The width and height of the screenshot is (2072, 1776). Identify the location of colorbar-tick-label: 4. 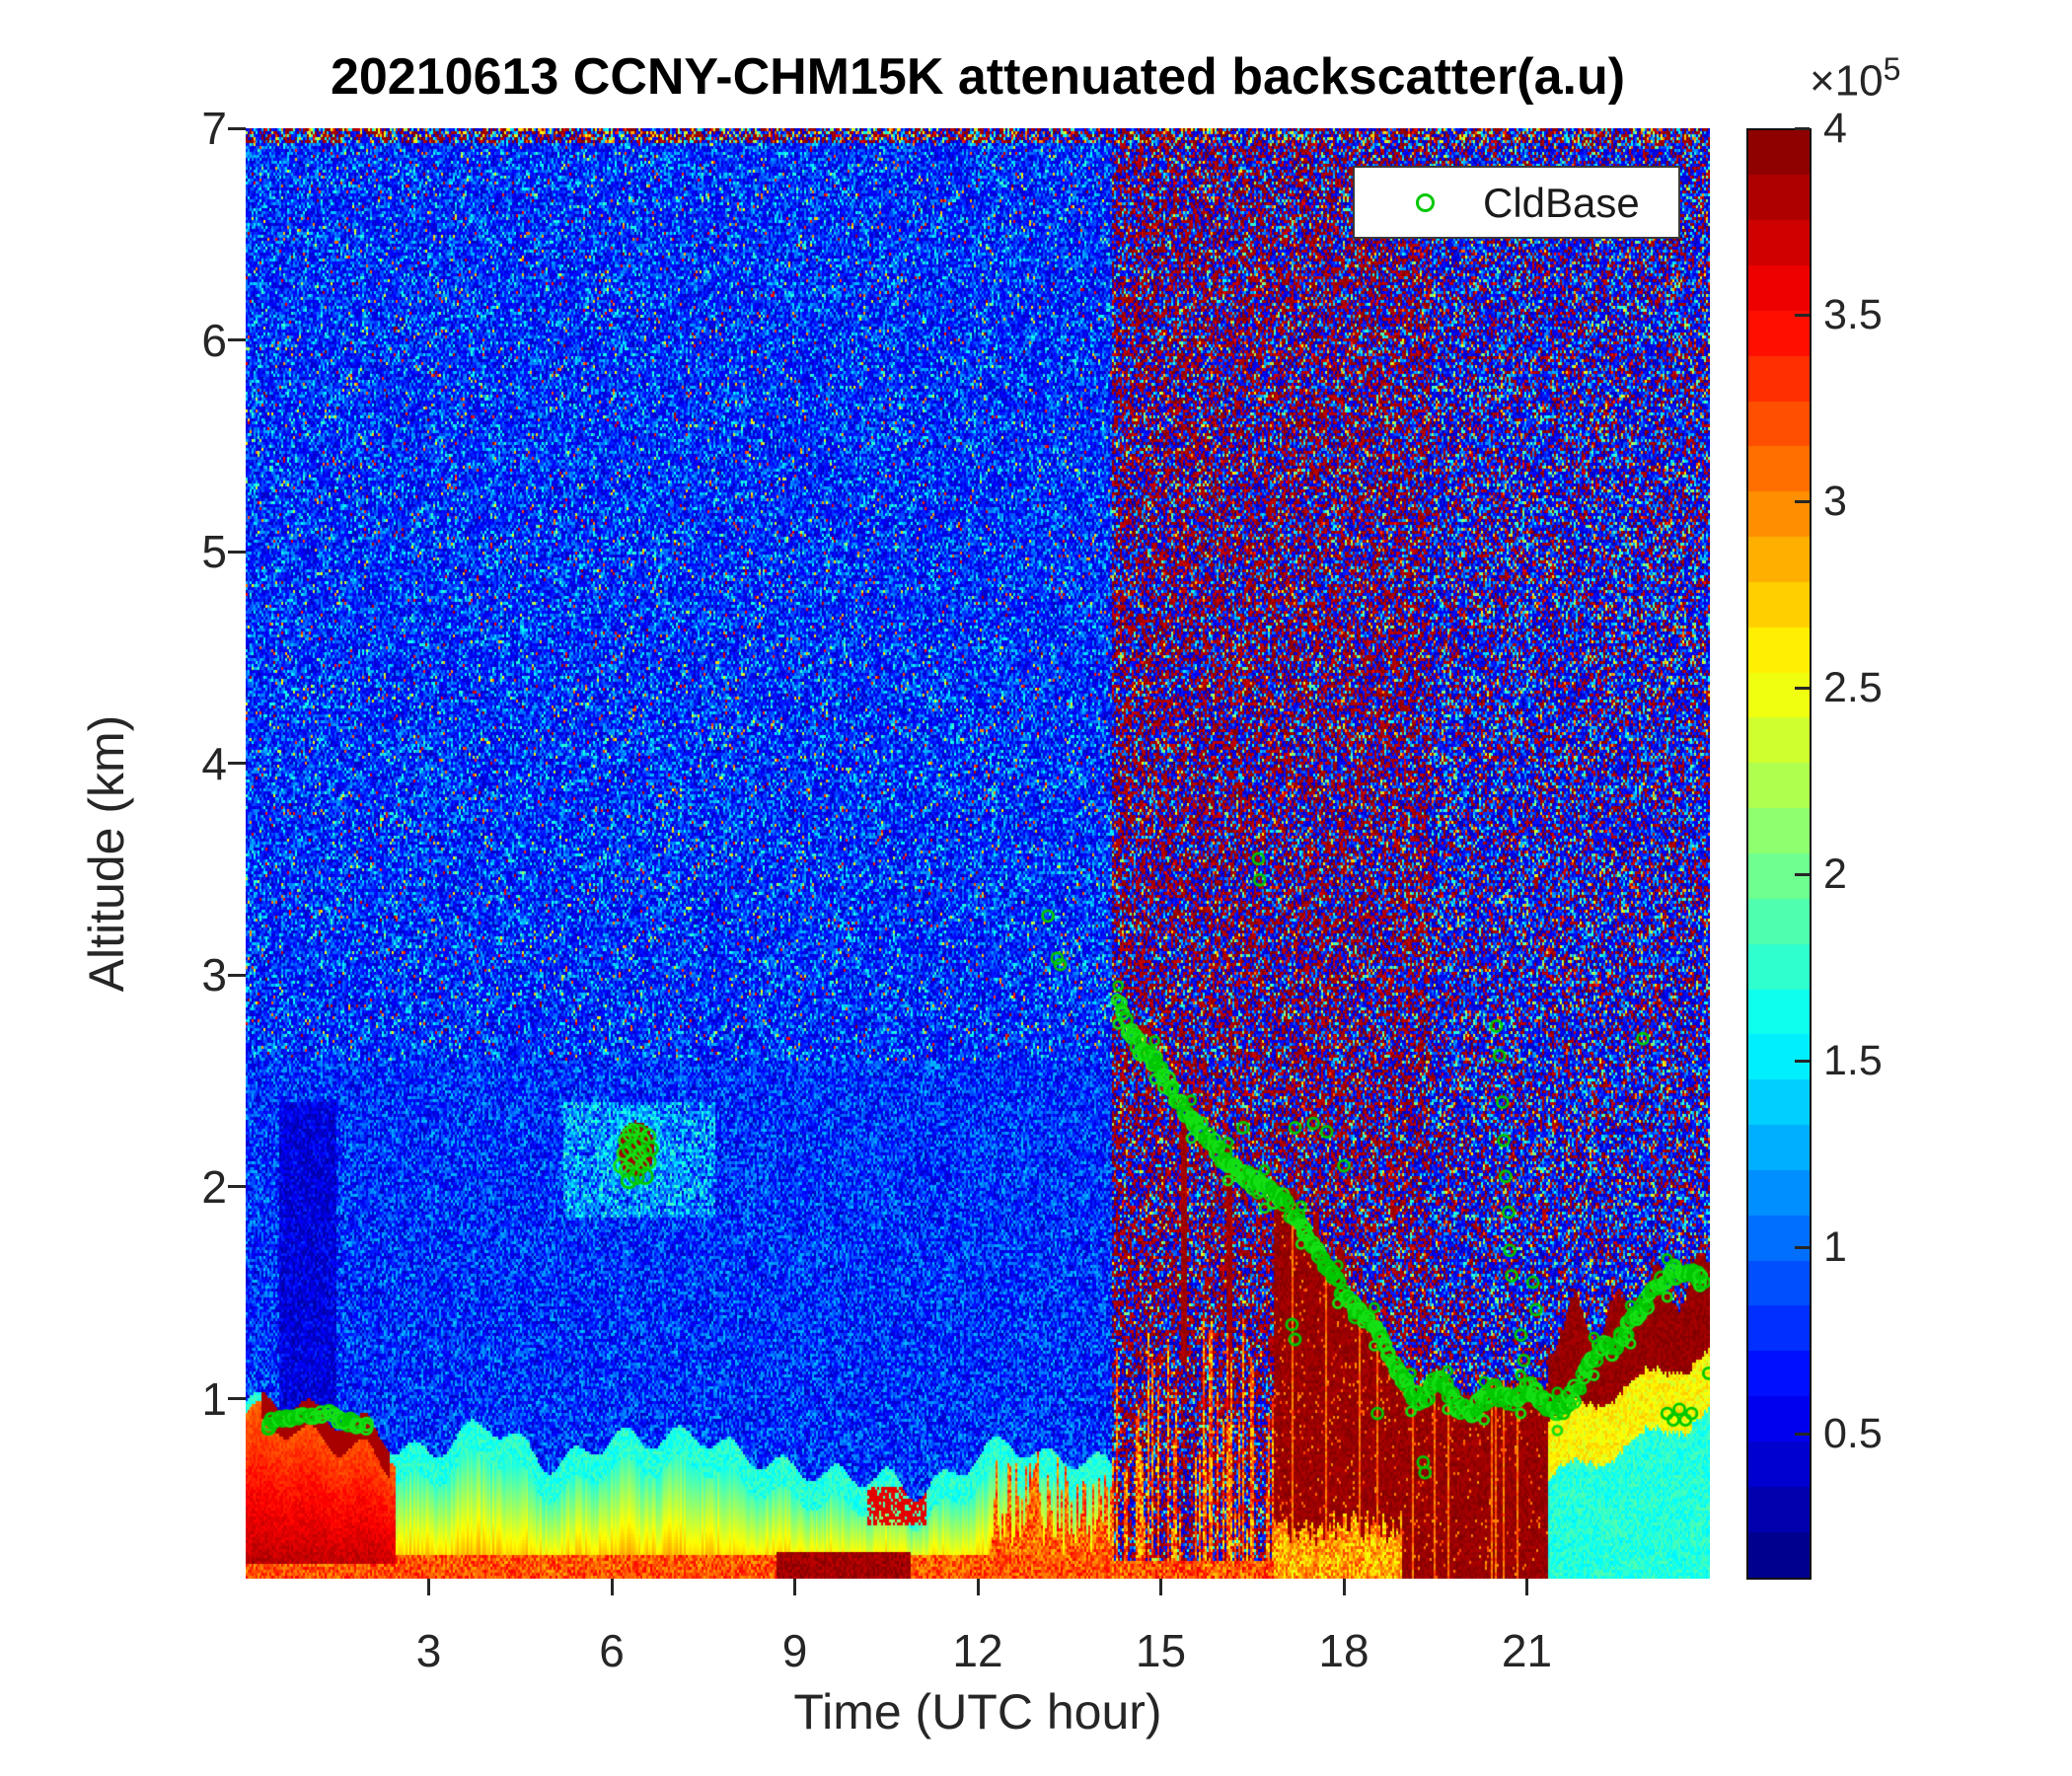
(1835, 128).